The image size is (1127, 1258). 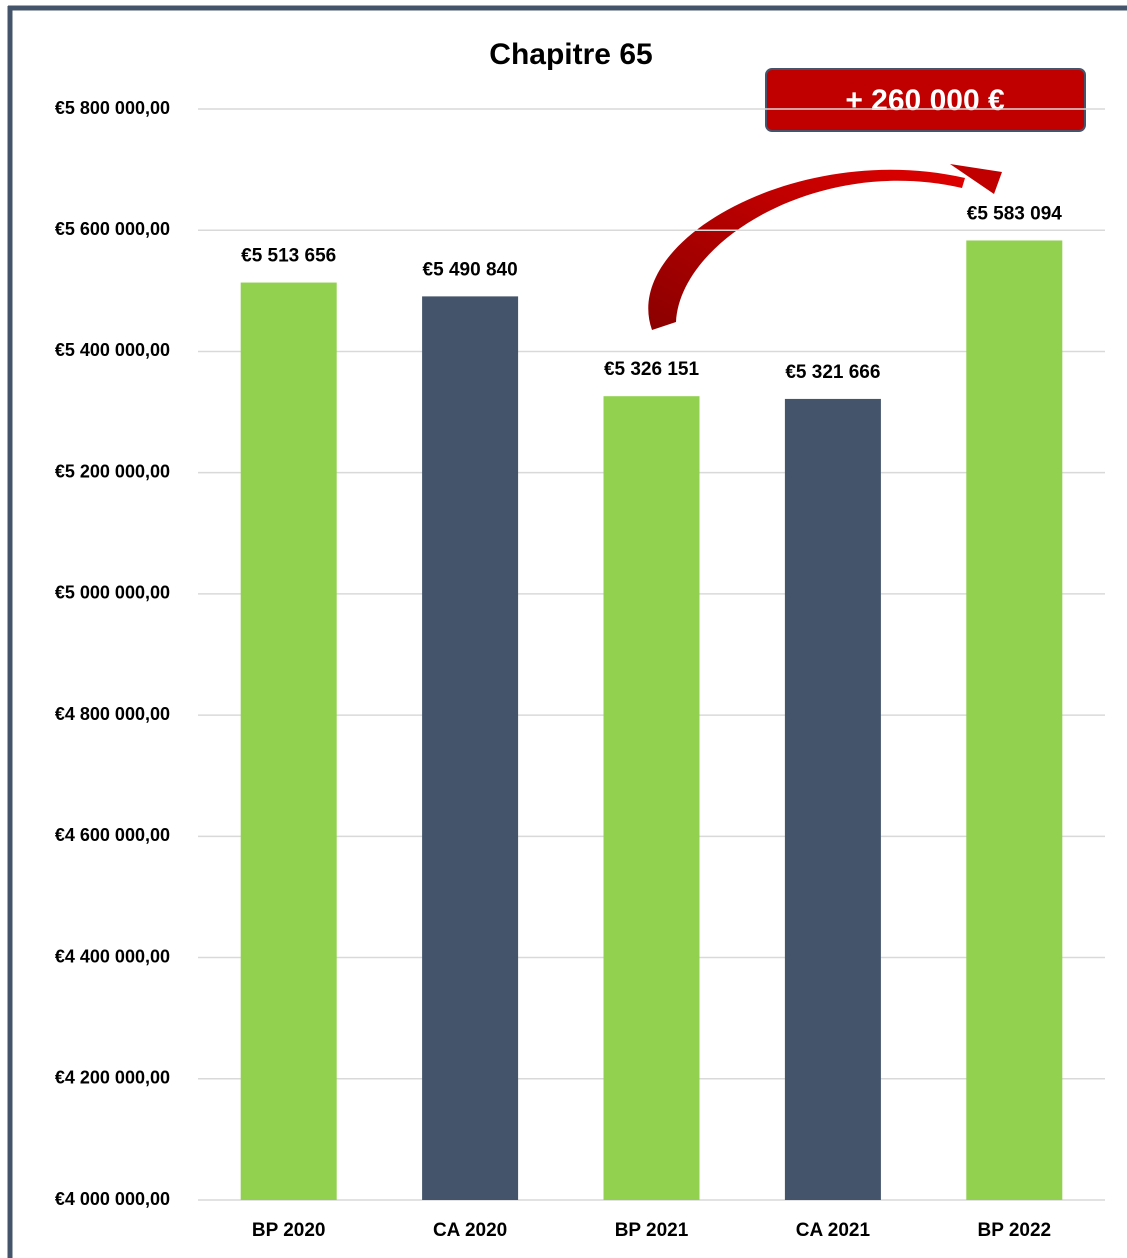 I want to click on value-label: €5 583 094, so click(x=1015, y=213).